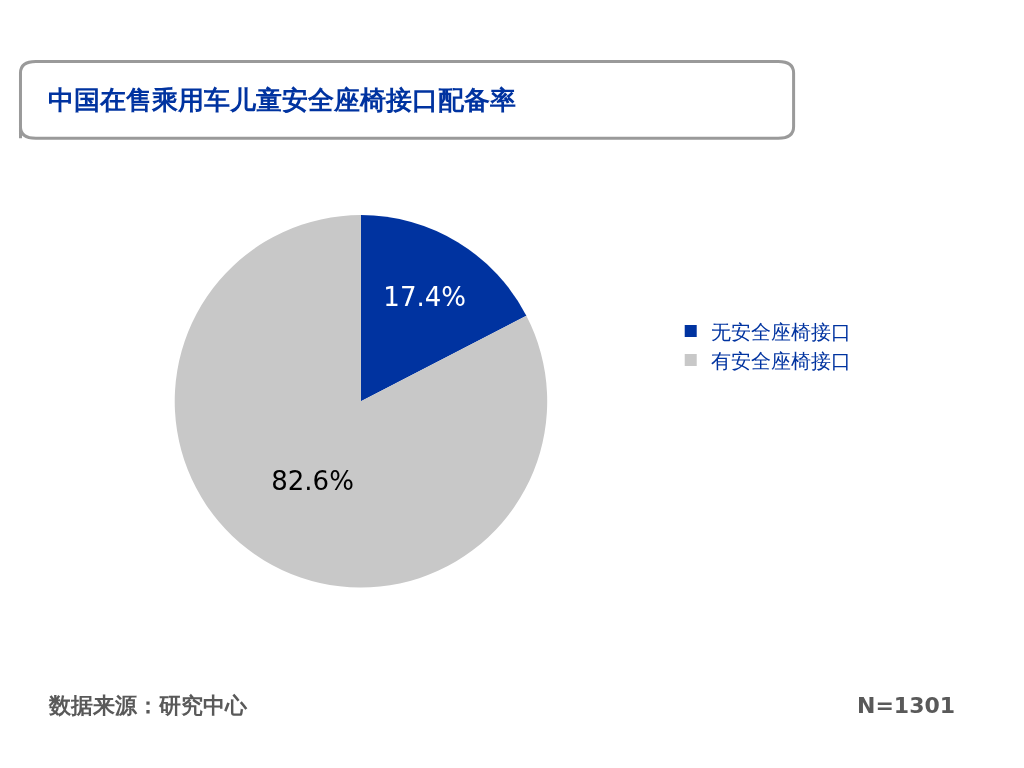 This screenshot has width=1024, height=768. What do you see at coordinates (424, 296) in the screenshot?
I see `data-label: 17.4%` at bounding box center [424, 296].